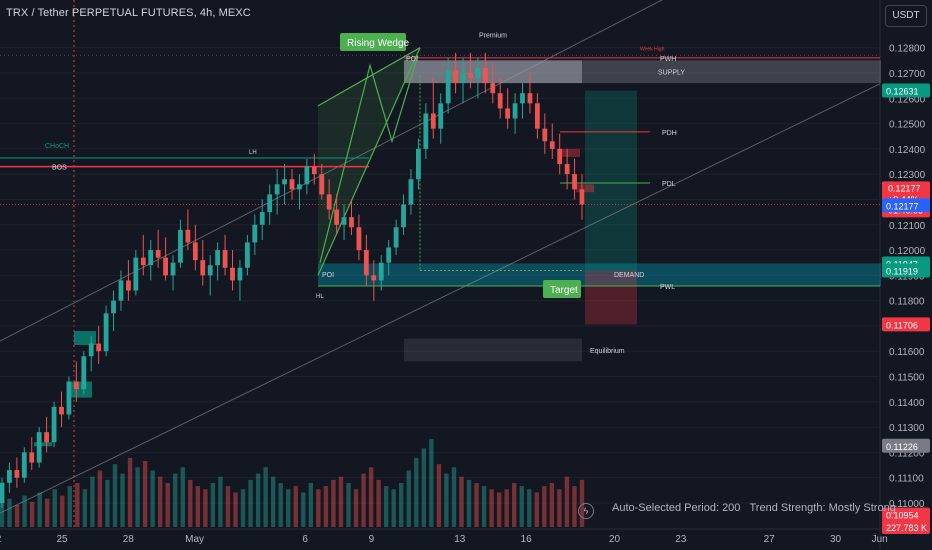 The image size is (932, 550). Describe the element at coordinates (902, 447) in the screenshot. I see `price-tag-text: 0.11226` at that location.